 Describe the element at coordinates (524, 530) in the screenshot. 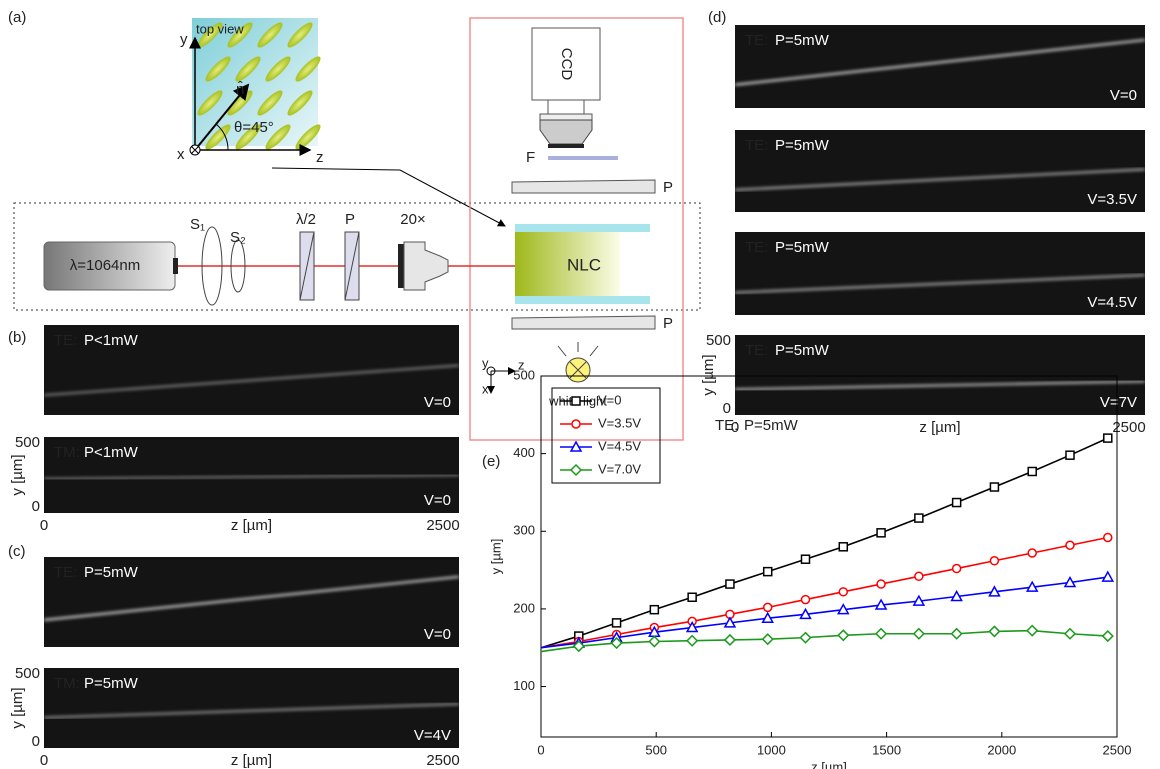

I see `y-tick-label: 300` at that location.